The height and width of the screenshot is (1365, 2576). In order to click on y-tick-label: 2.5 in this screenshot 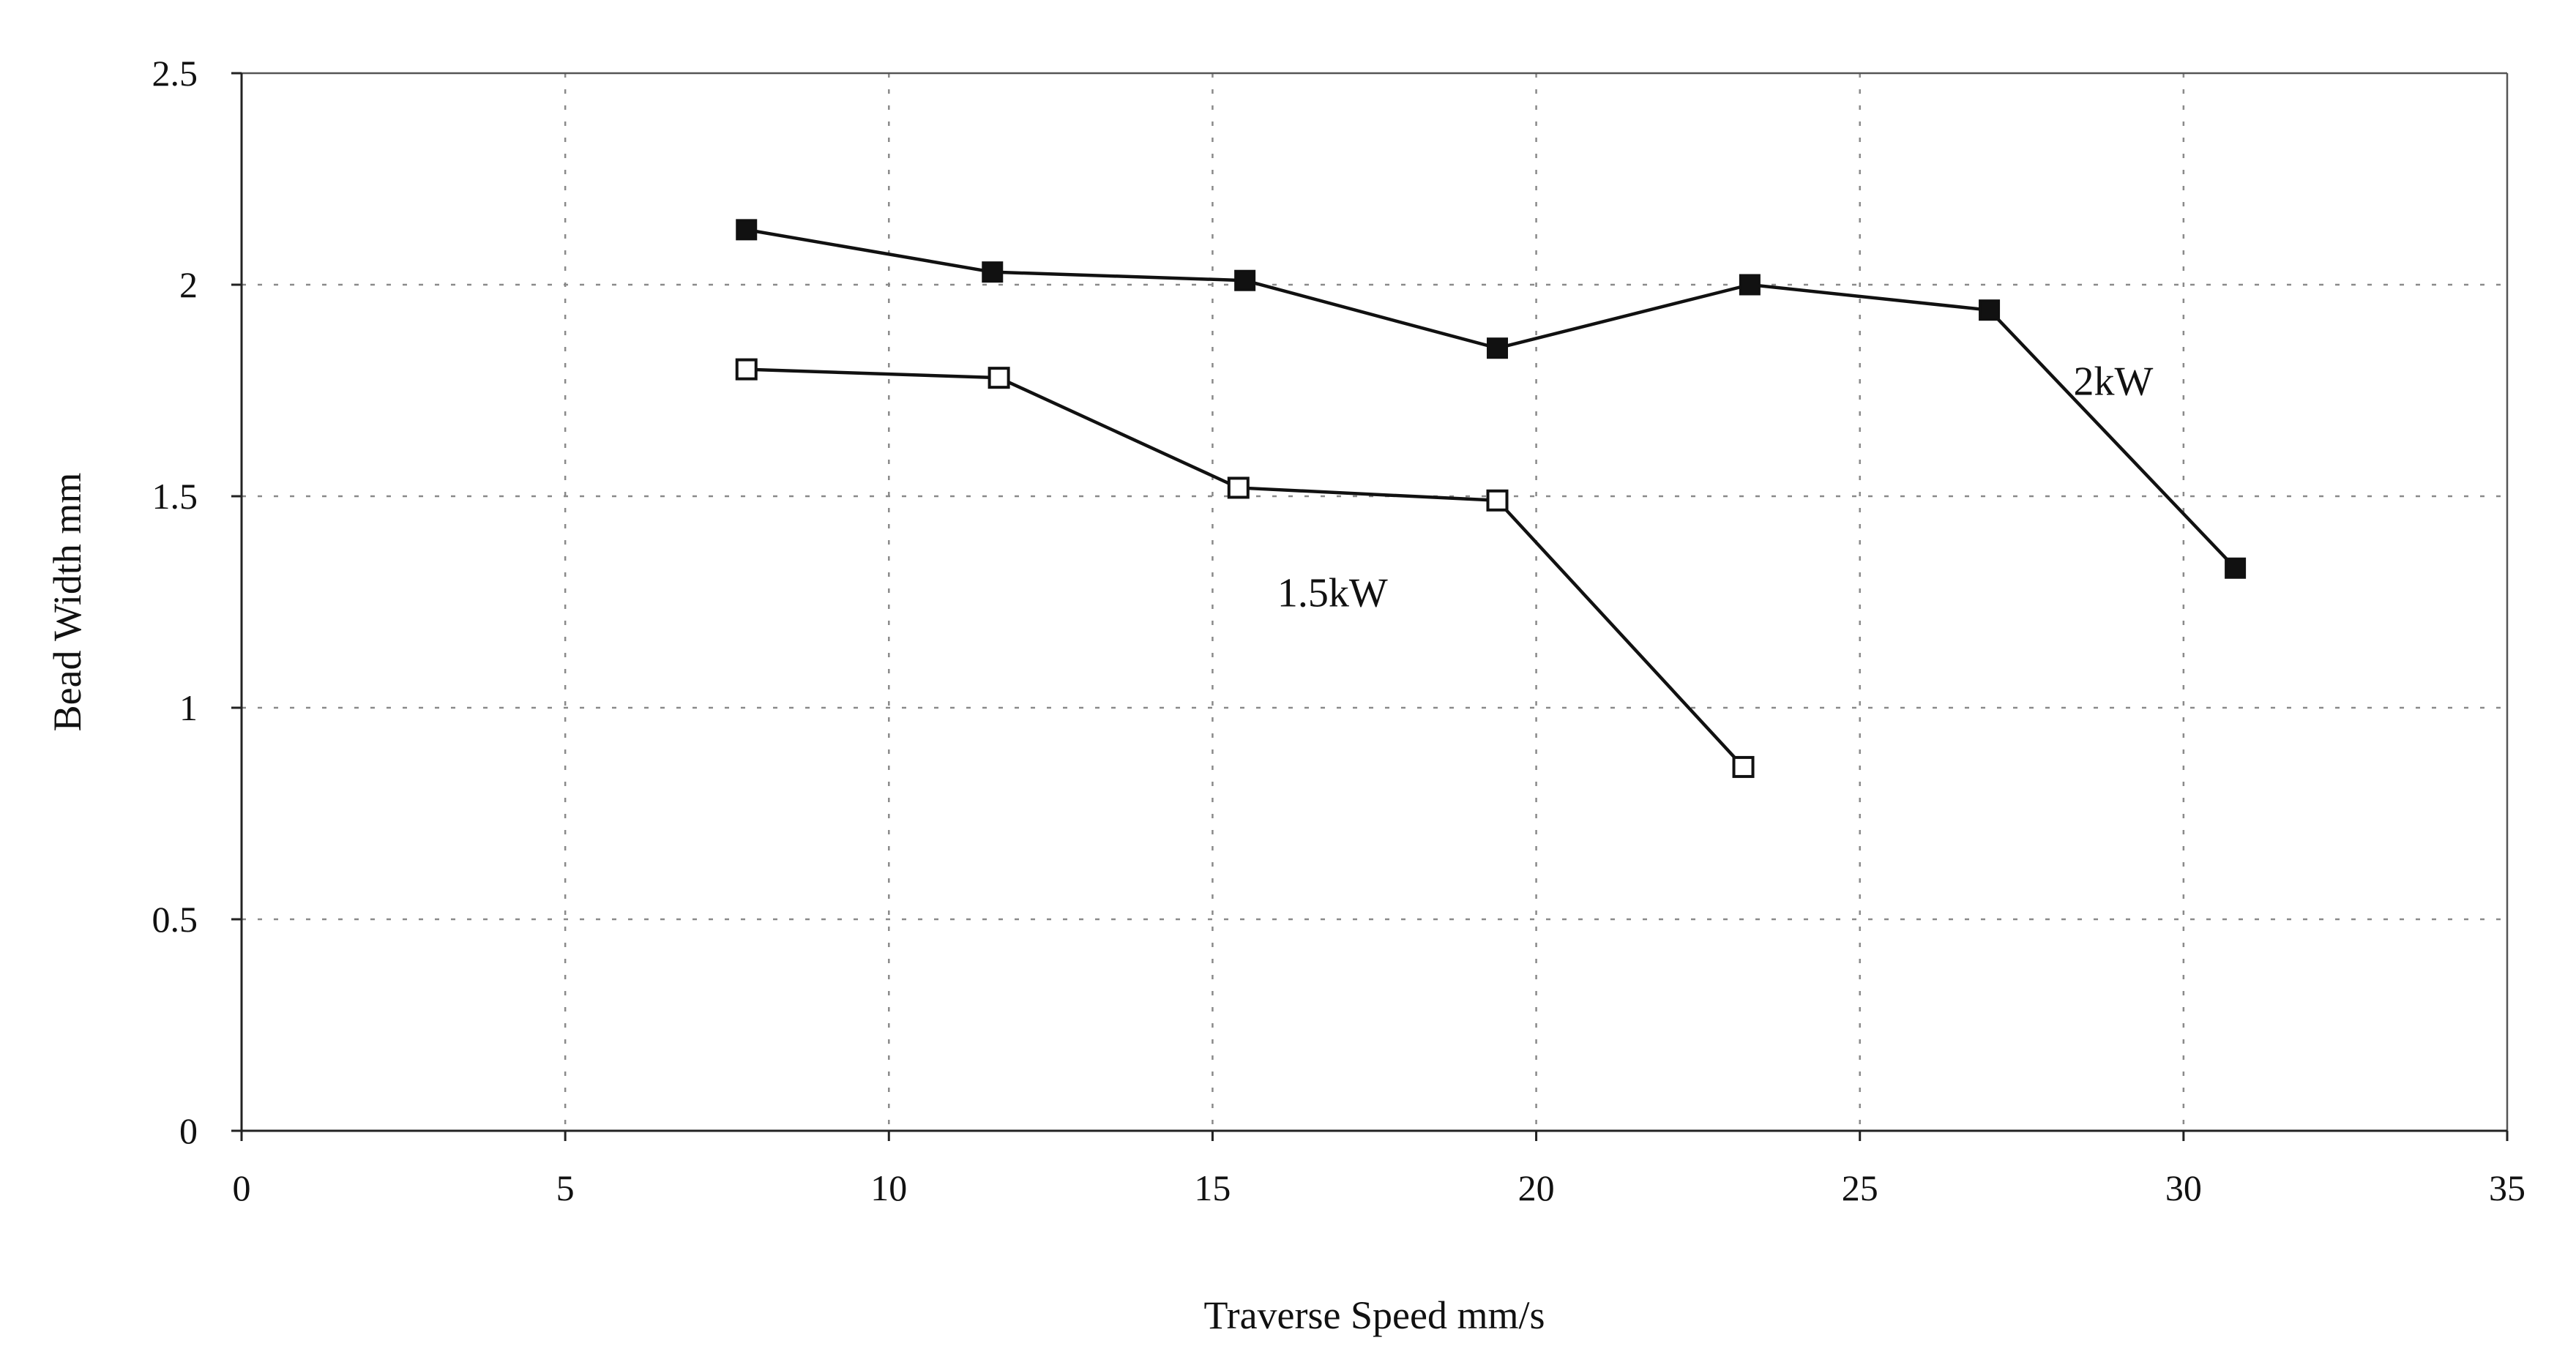, I will do `click(175, 73)`.